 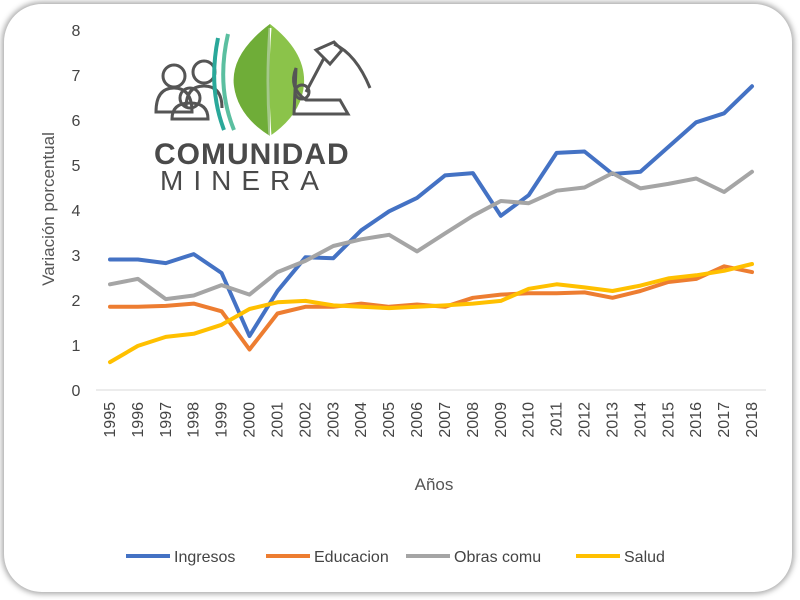 What do you see at coordinates (48, 209) in the screenshot?
I see `y-axis-title: Variación porcentual` at bounding box center [48, 209].